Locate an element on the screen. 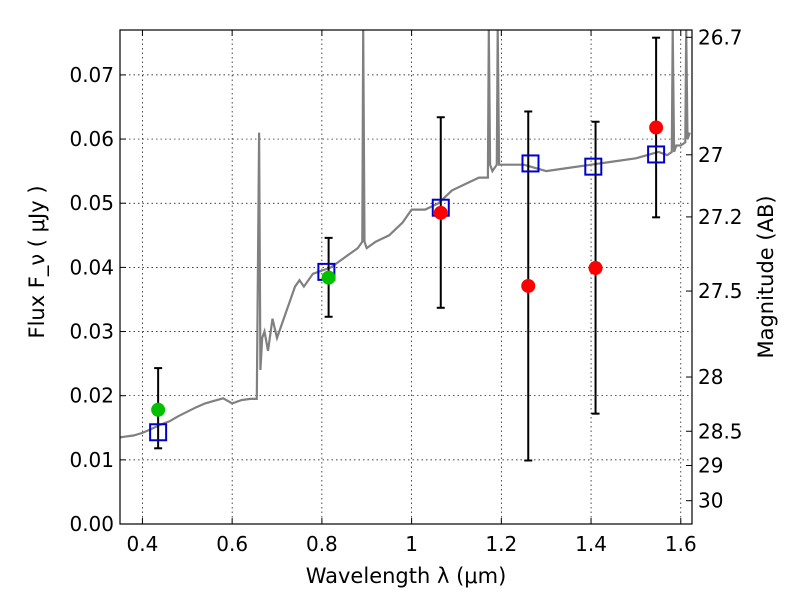 This screenshot has height=600, width=800. y-tick-label: 0.01 is located at coordinates (91, 460).